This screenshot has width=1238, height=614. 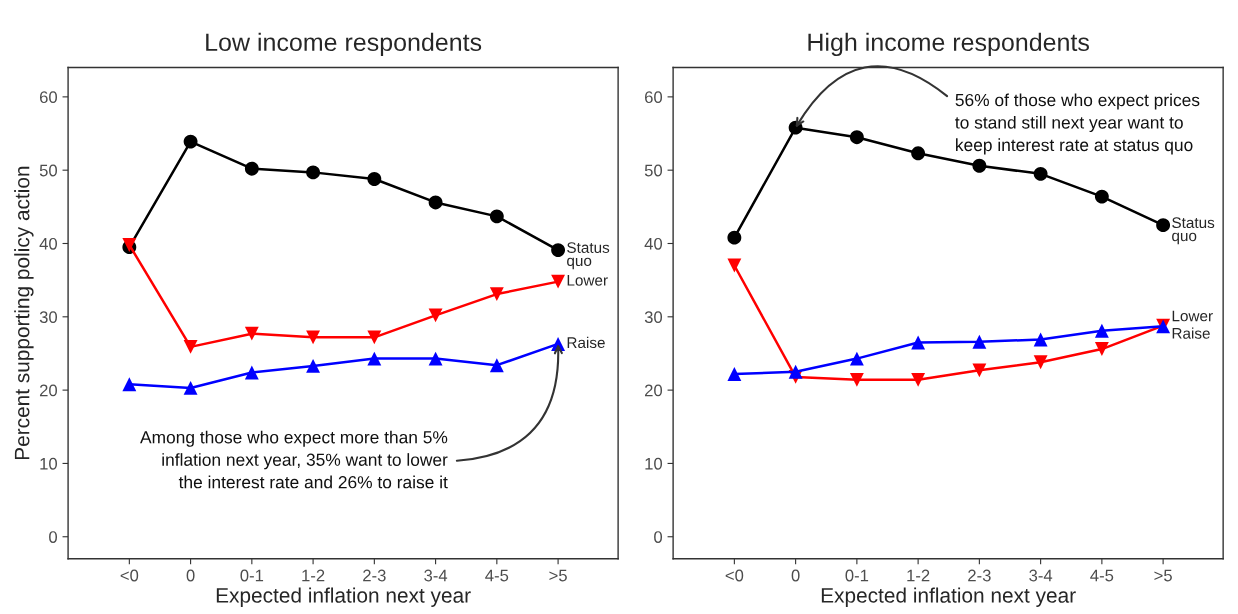 I want to click on y-axis-title: Percent supporting policy action, so click(x=24, y=313).